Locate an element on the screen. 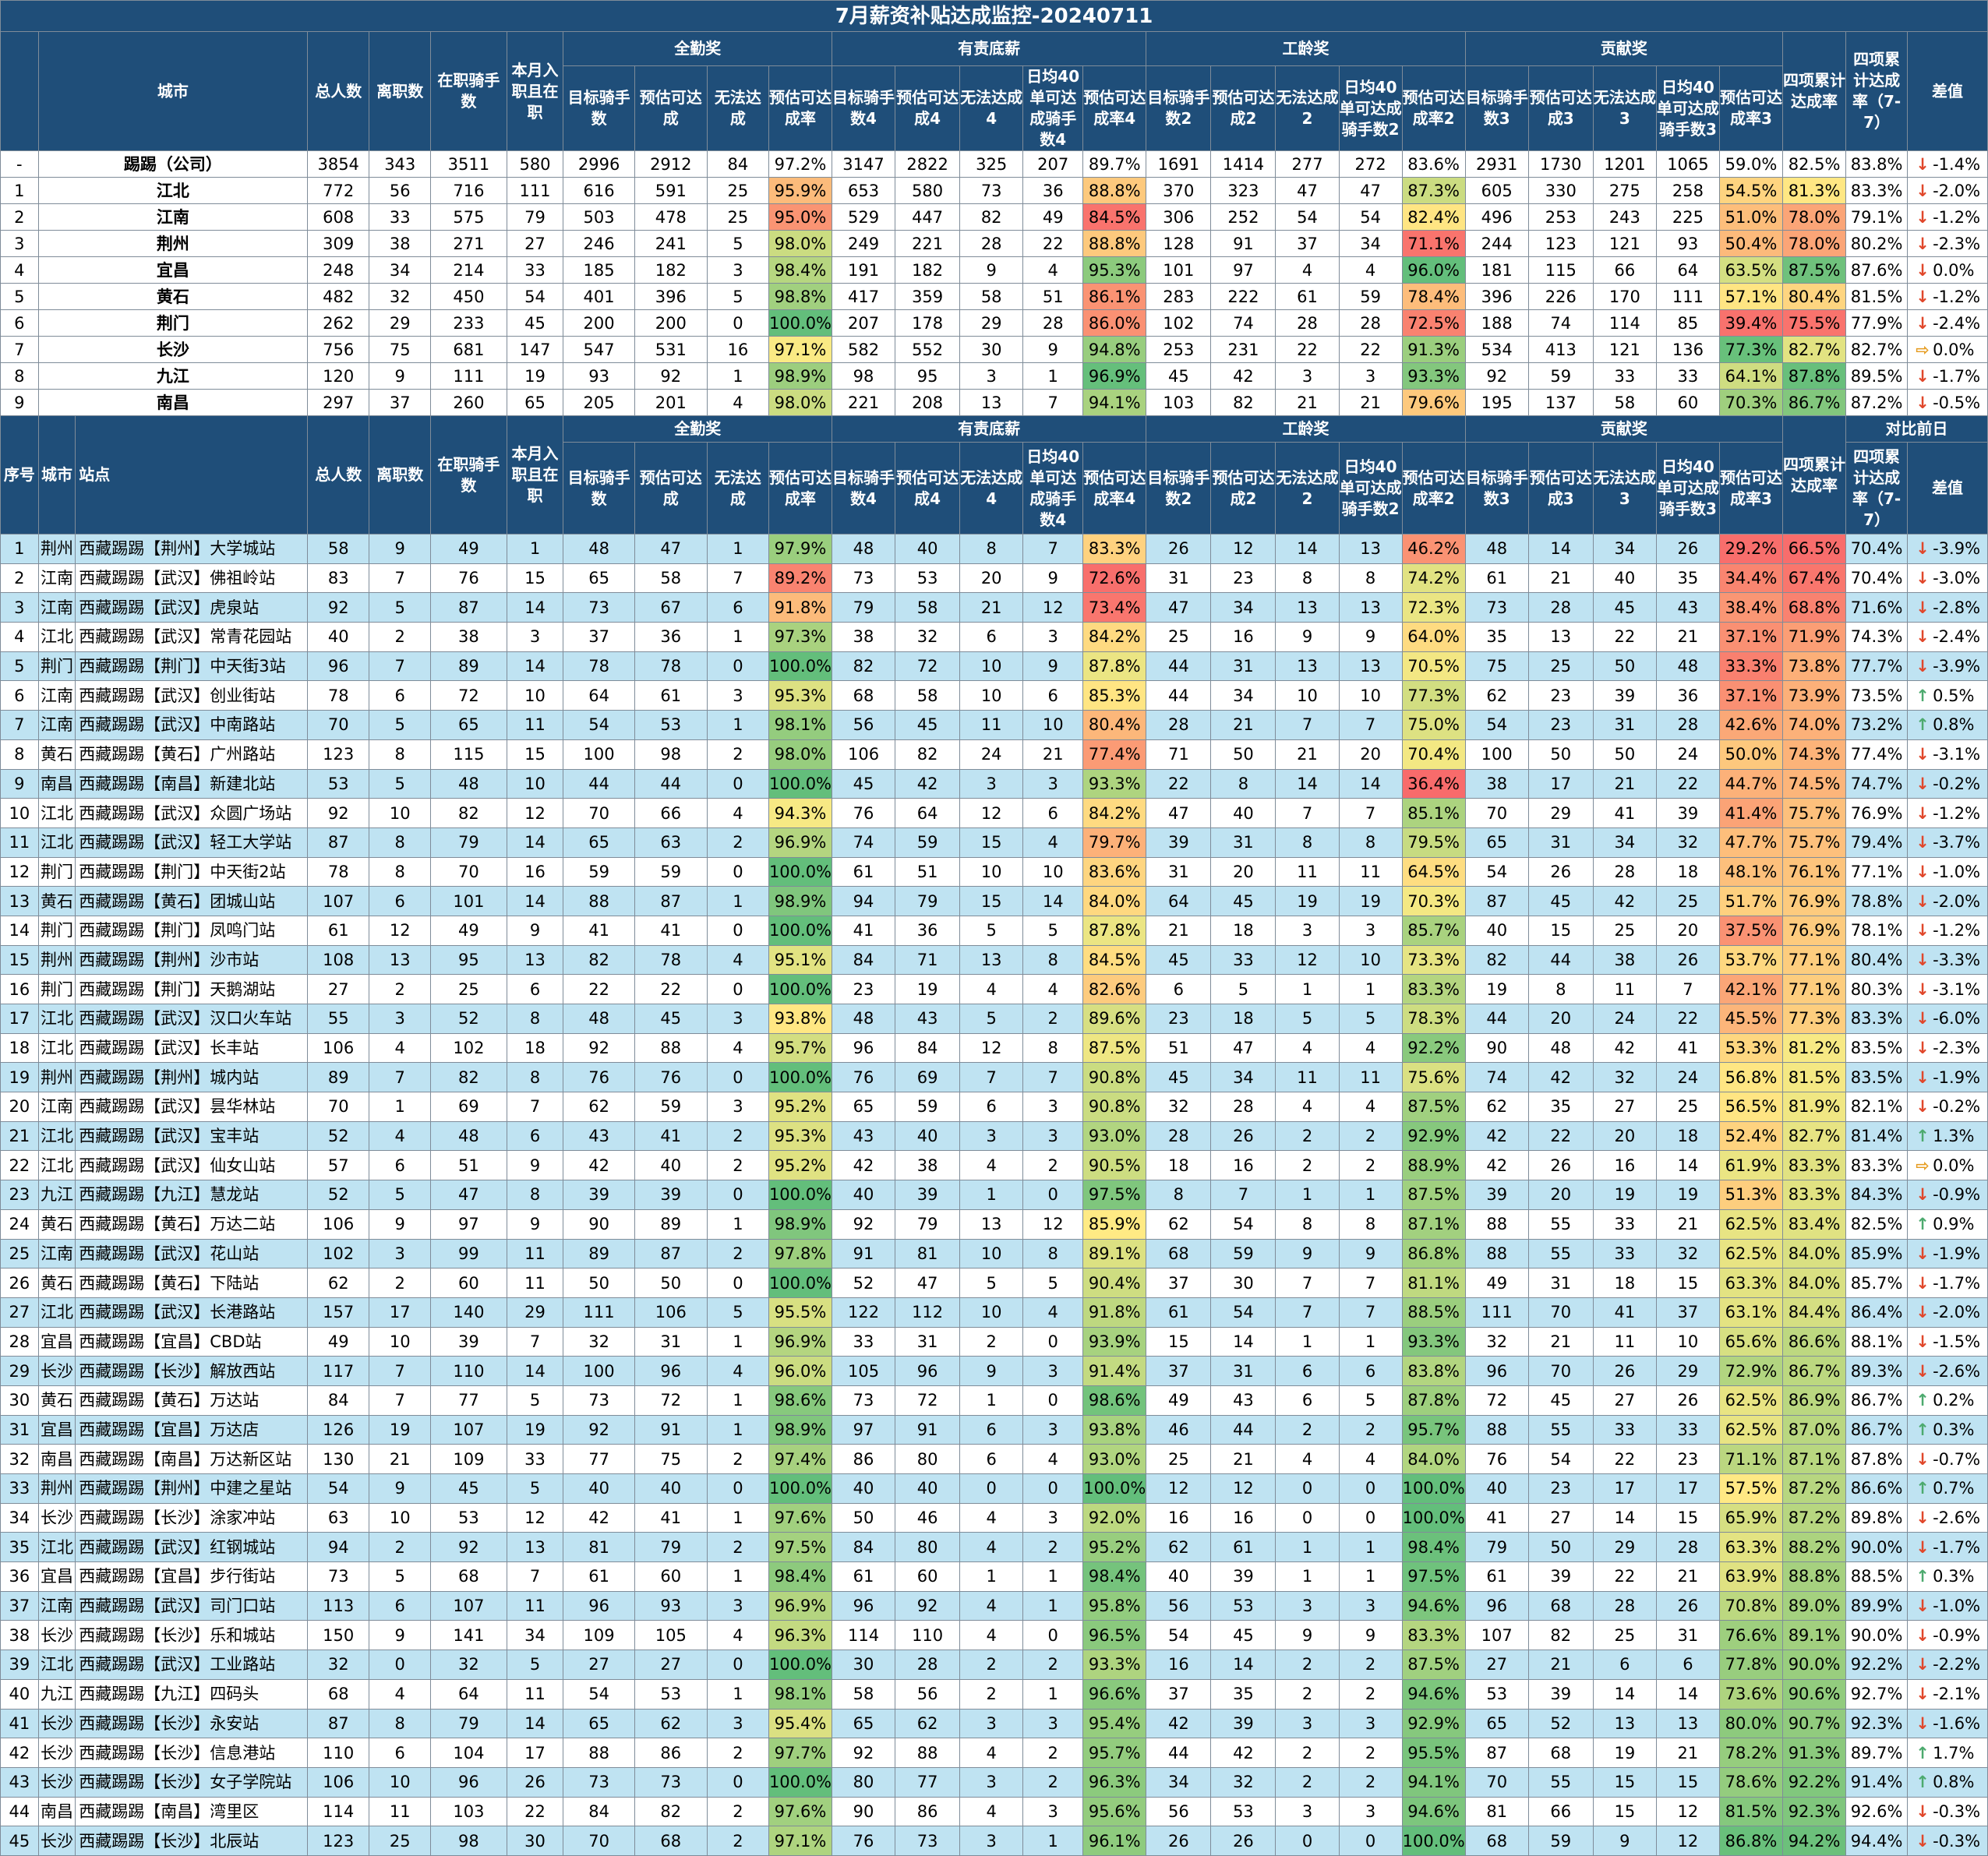 Image resolution: width=1988 pixels, height=1856 pixels. diff-cell: ↓ -0.9% is located at coordinates (1948, 1195).